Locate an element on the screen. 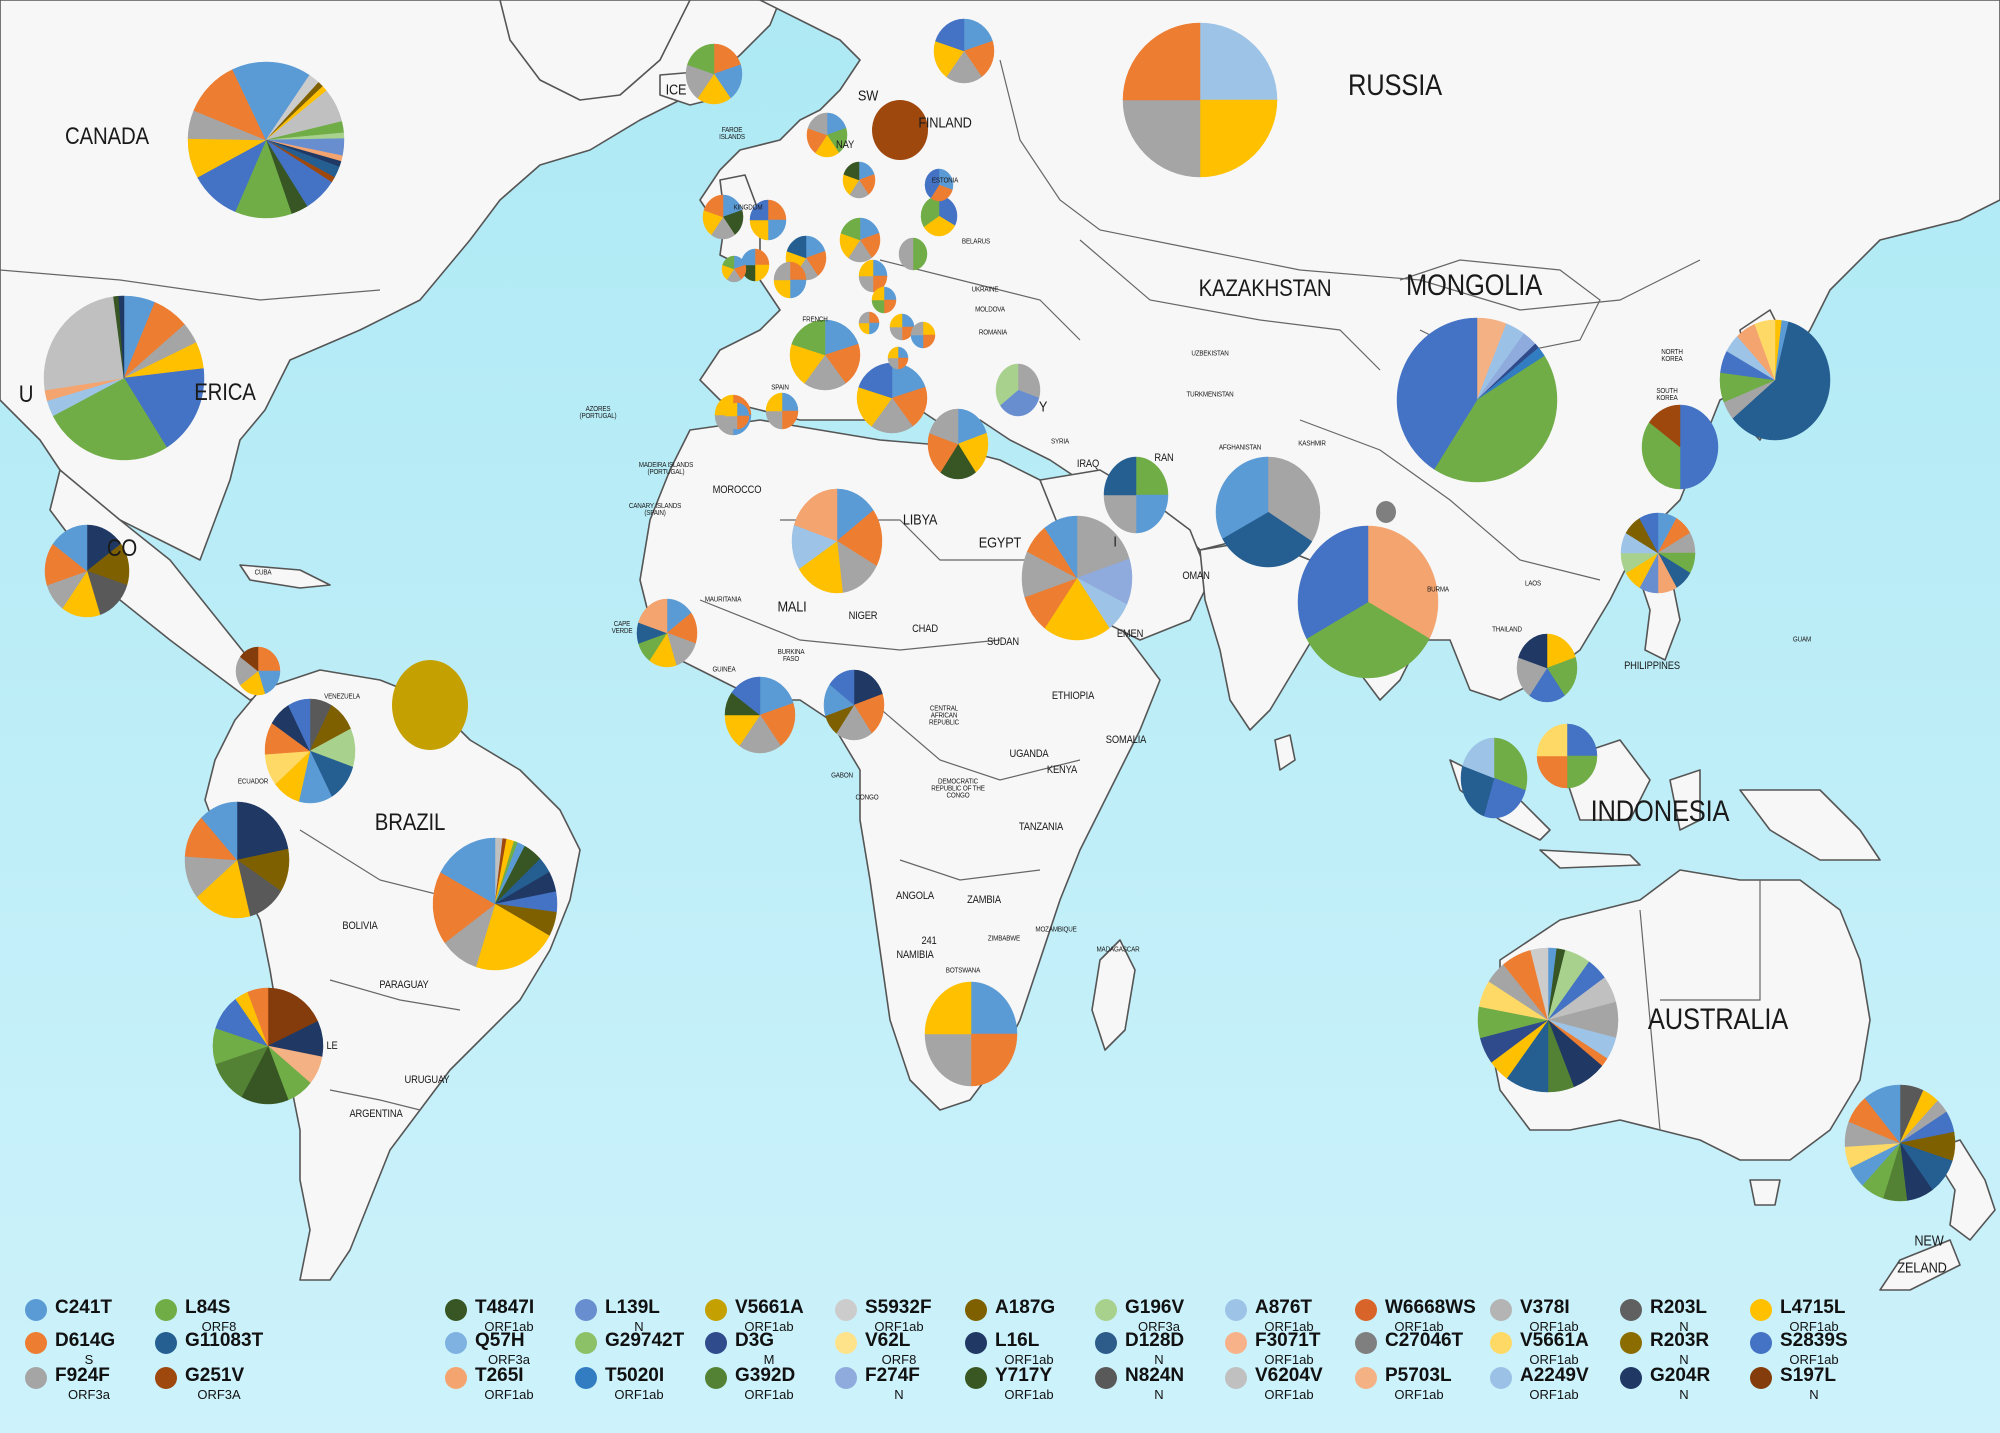  label-iraq: IRAQ is located at coordinates (1088, 464).